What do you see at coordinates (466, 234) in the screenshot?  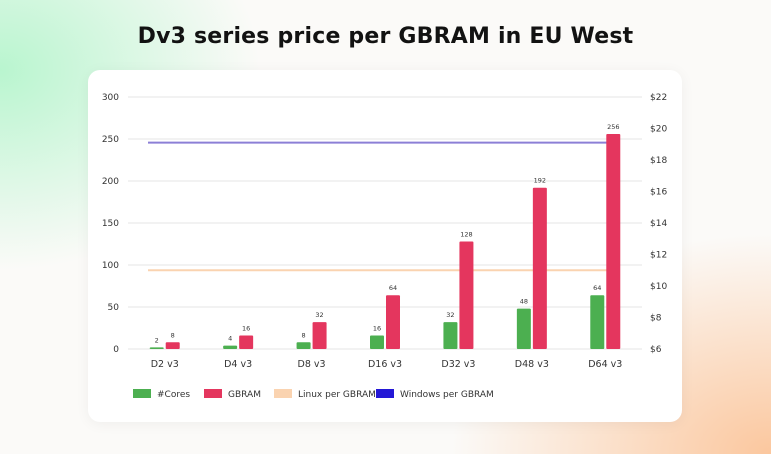 I see `data-label-gbram: 128` at bounding box center [466, 234].